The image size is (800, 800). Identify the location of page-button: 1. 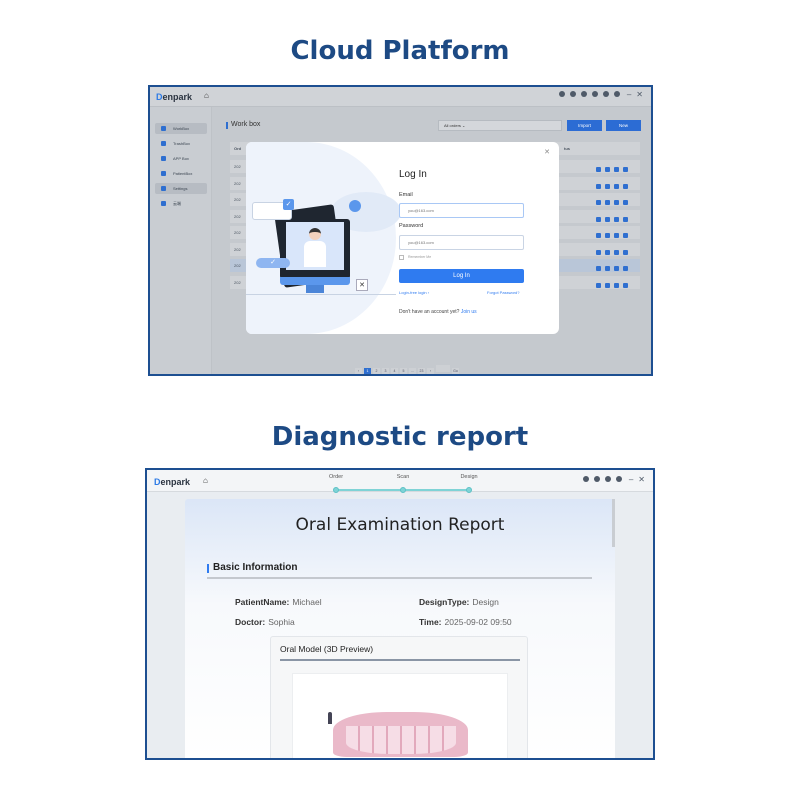
(367, 371).